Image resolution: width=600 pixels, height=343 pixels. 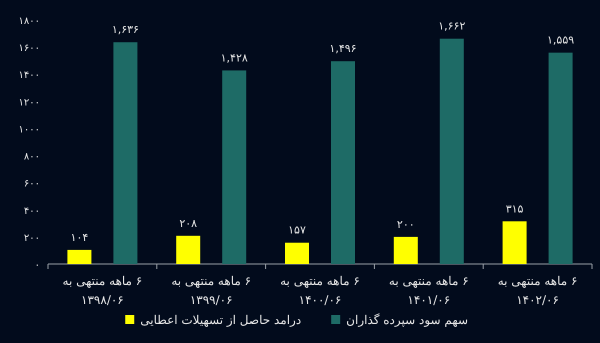 I want to click on x-tick-label: ۶ ماهه منتهی به ۱۴۰۱/۰۶, so click(x=429, y=291).